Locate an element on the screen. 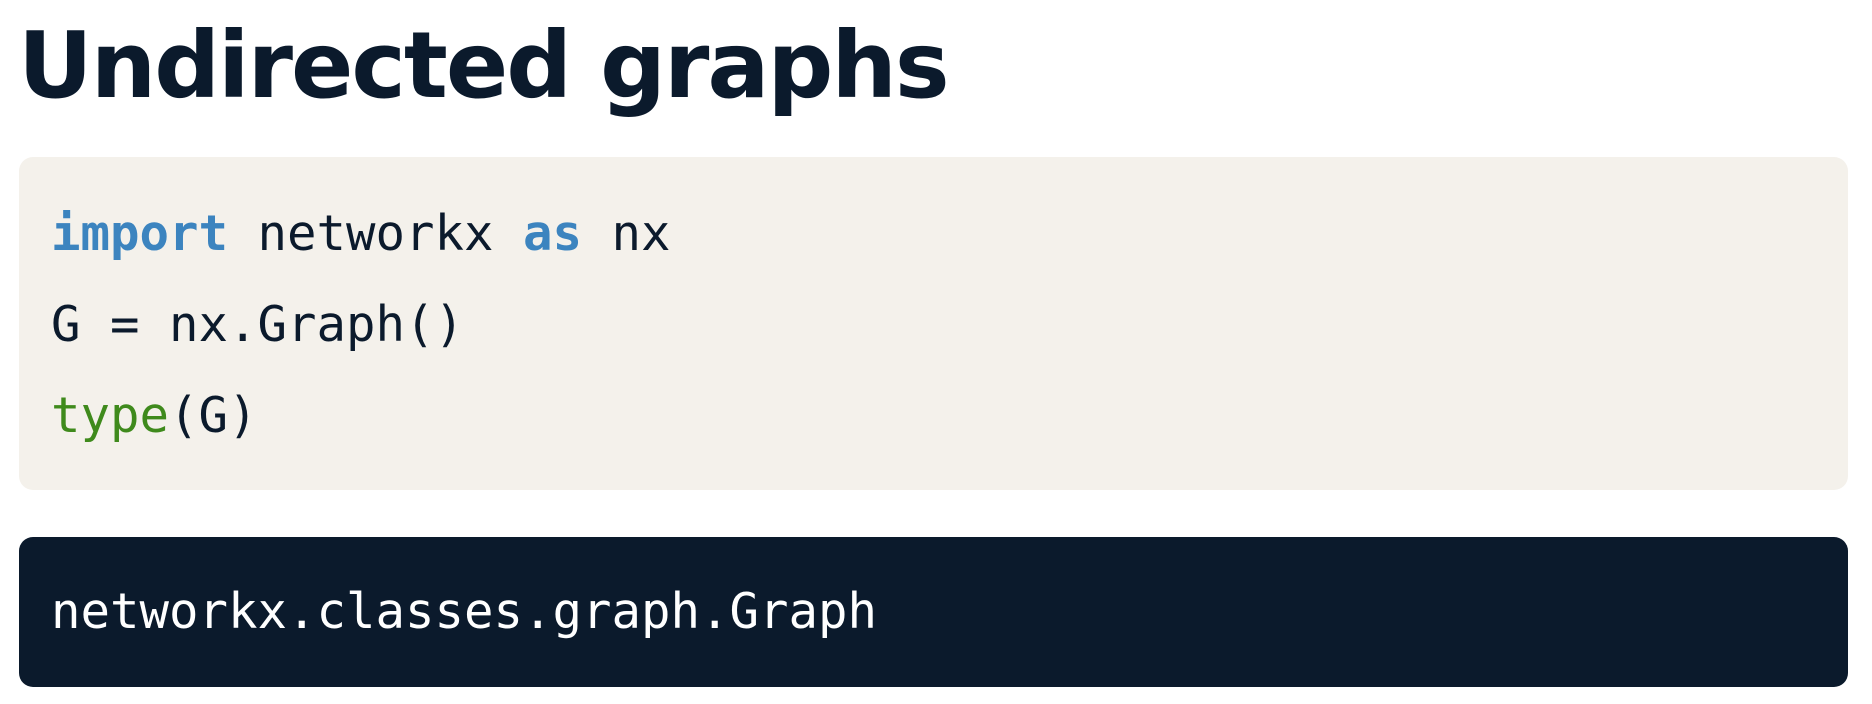 The image size is (1872, 704). code-line-type-call: type(G) is located at coordinates (154, 416).